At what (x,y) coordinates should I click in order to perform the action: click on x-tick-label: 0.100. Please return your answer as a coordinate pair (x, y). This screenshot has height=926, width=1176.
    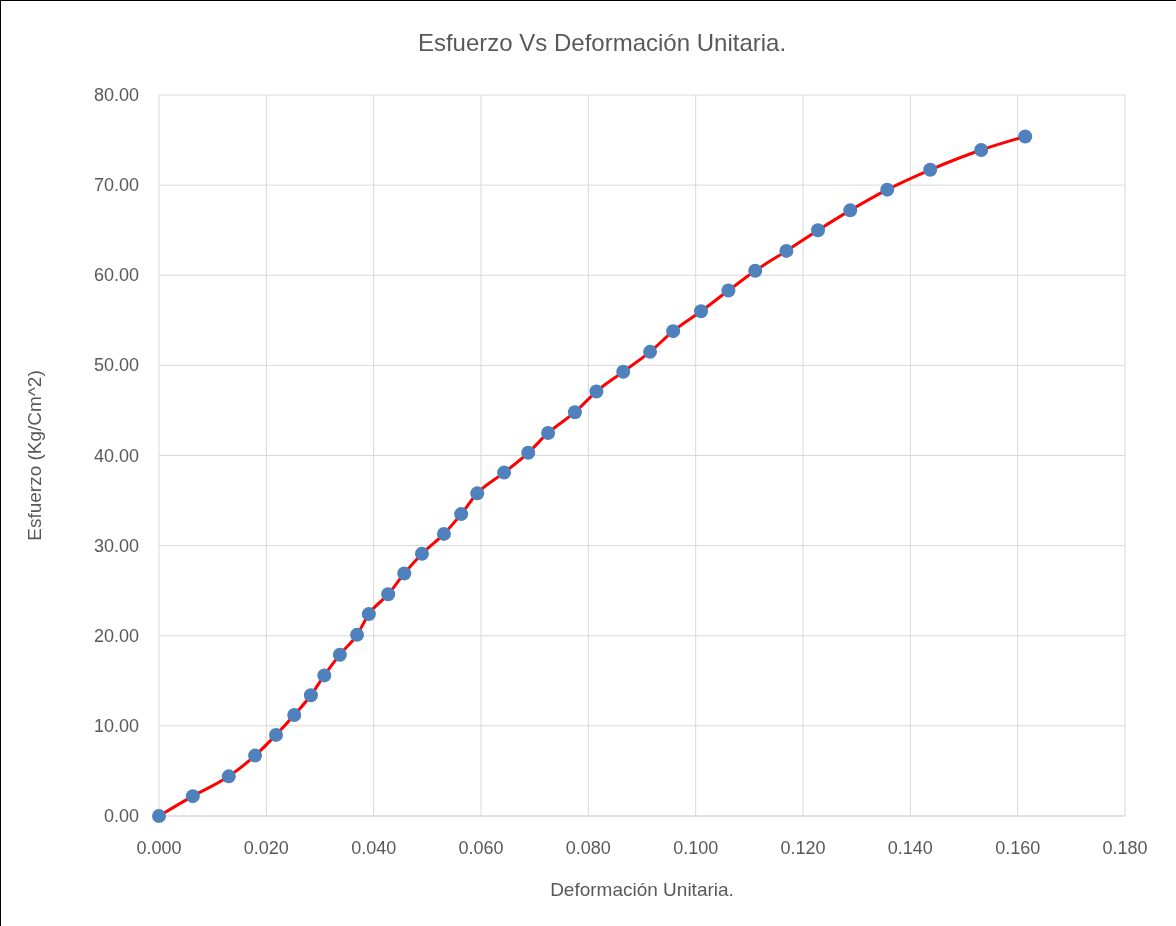
    Looking at the image, I should click on (696, 848).